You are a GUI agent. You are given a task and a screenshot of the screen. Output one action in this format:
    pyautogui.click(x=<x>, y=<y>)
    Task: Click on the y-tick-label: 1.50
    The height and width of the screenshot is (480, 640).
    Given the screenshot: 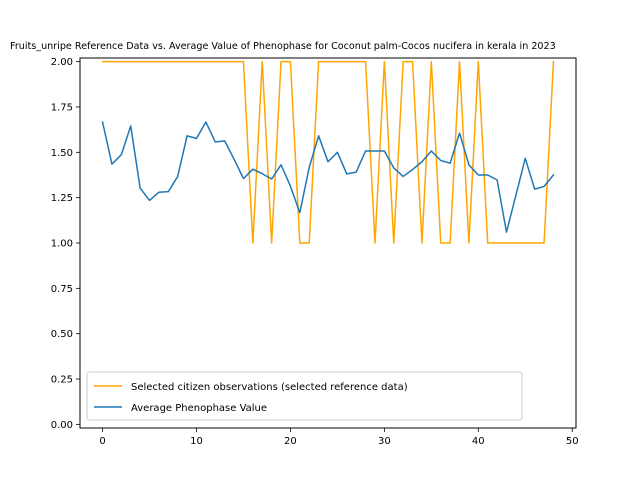 What is the action you would take?
    pyautogui.click(x=62, y=153)
    